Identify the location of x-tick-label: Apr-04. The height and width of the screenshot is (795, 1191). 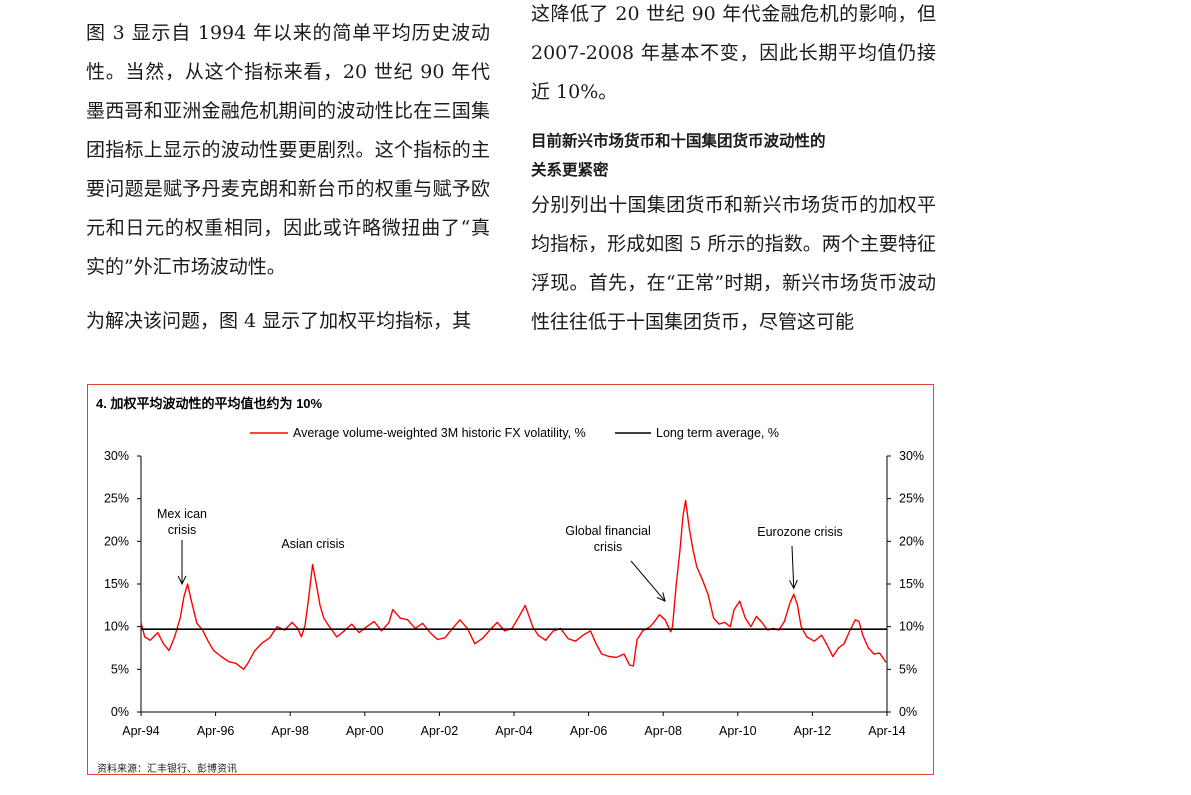
(514, 731).